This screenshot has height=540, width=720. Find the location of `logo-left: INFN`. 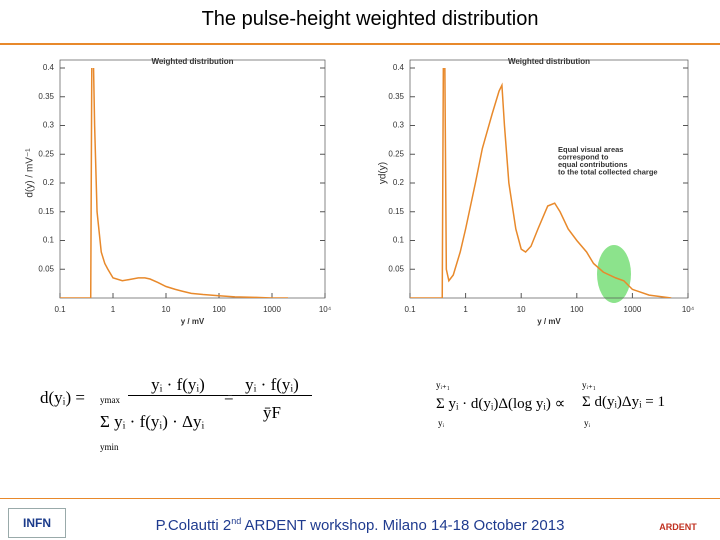

logo-left: INFN is located at coordinates (37, 523).